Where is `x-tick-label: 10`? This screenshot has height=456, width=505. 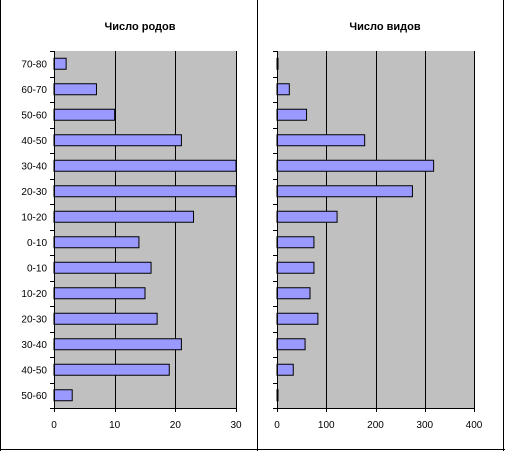 x-tick-label: 10 is located at coordinates (115, 425).